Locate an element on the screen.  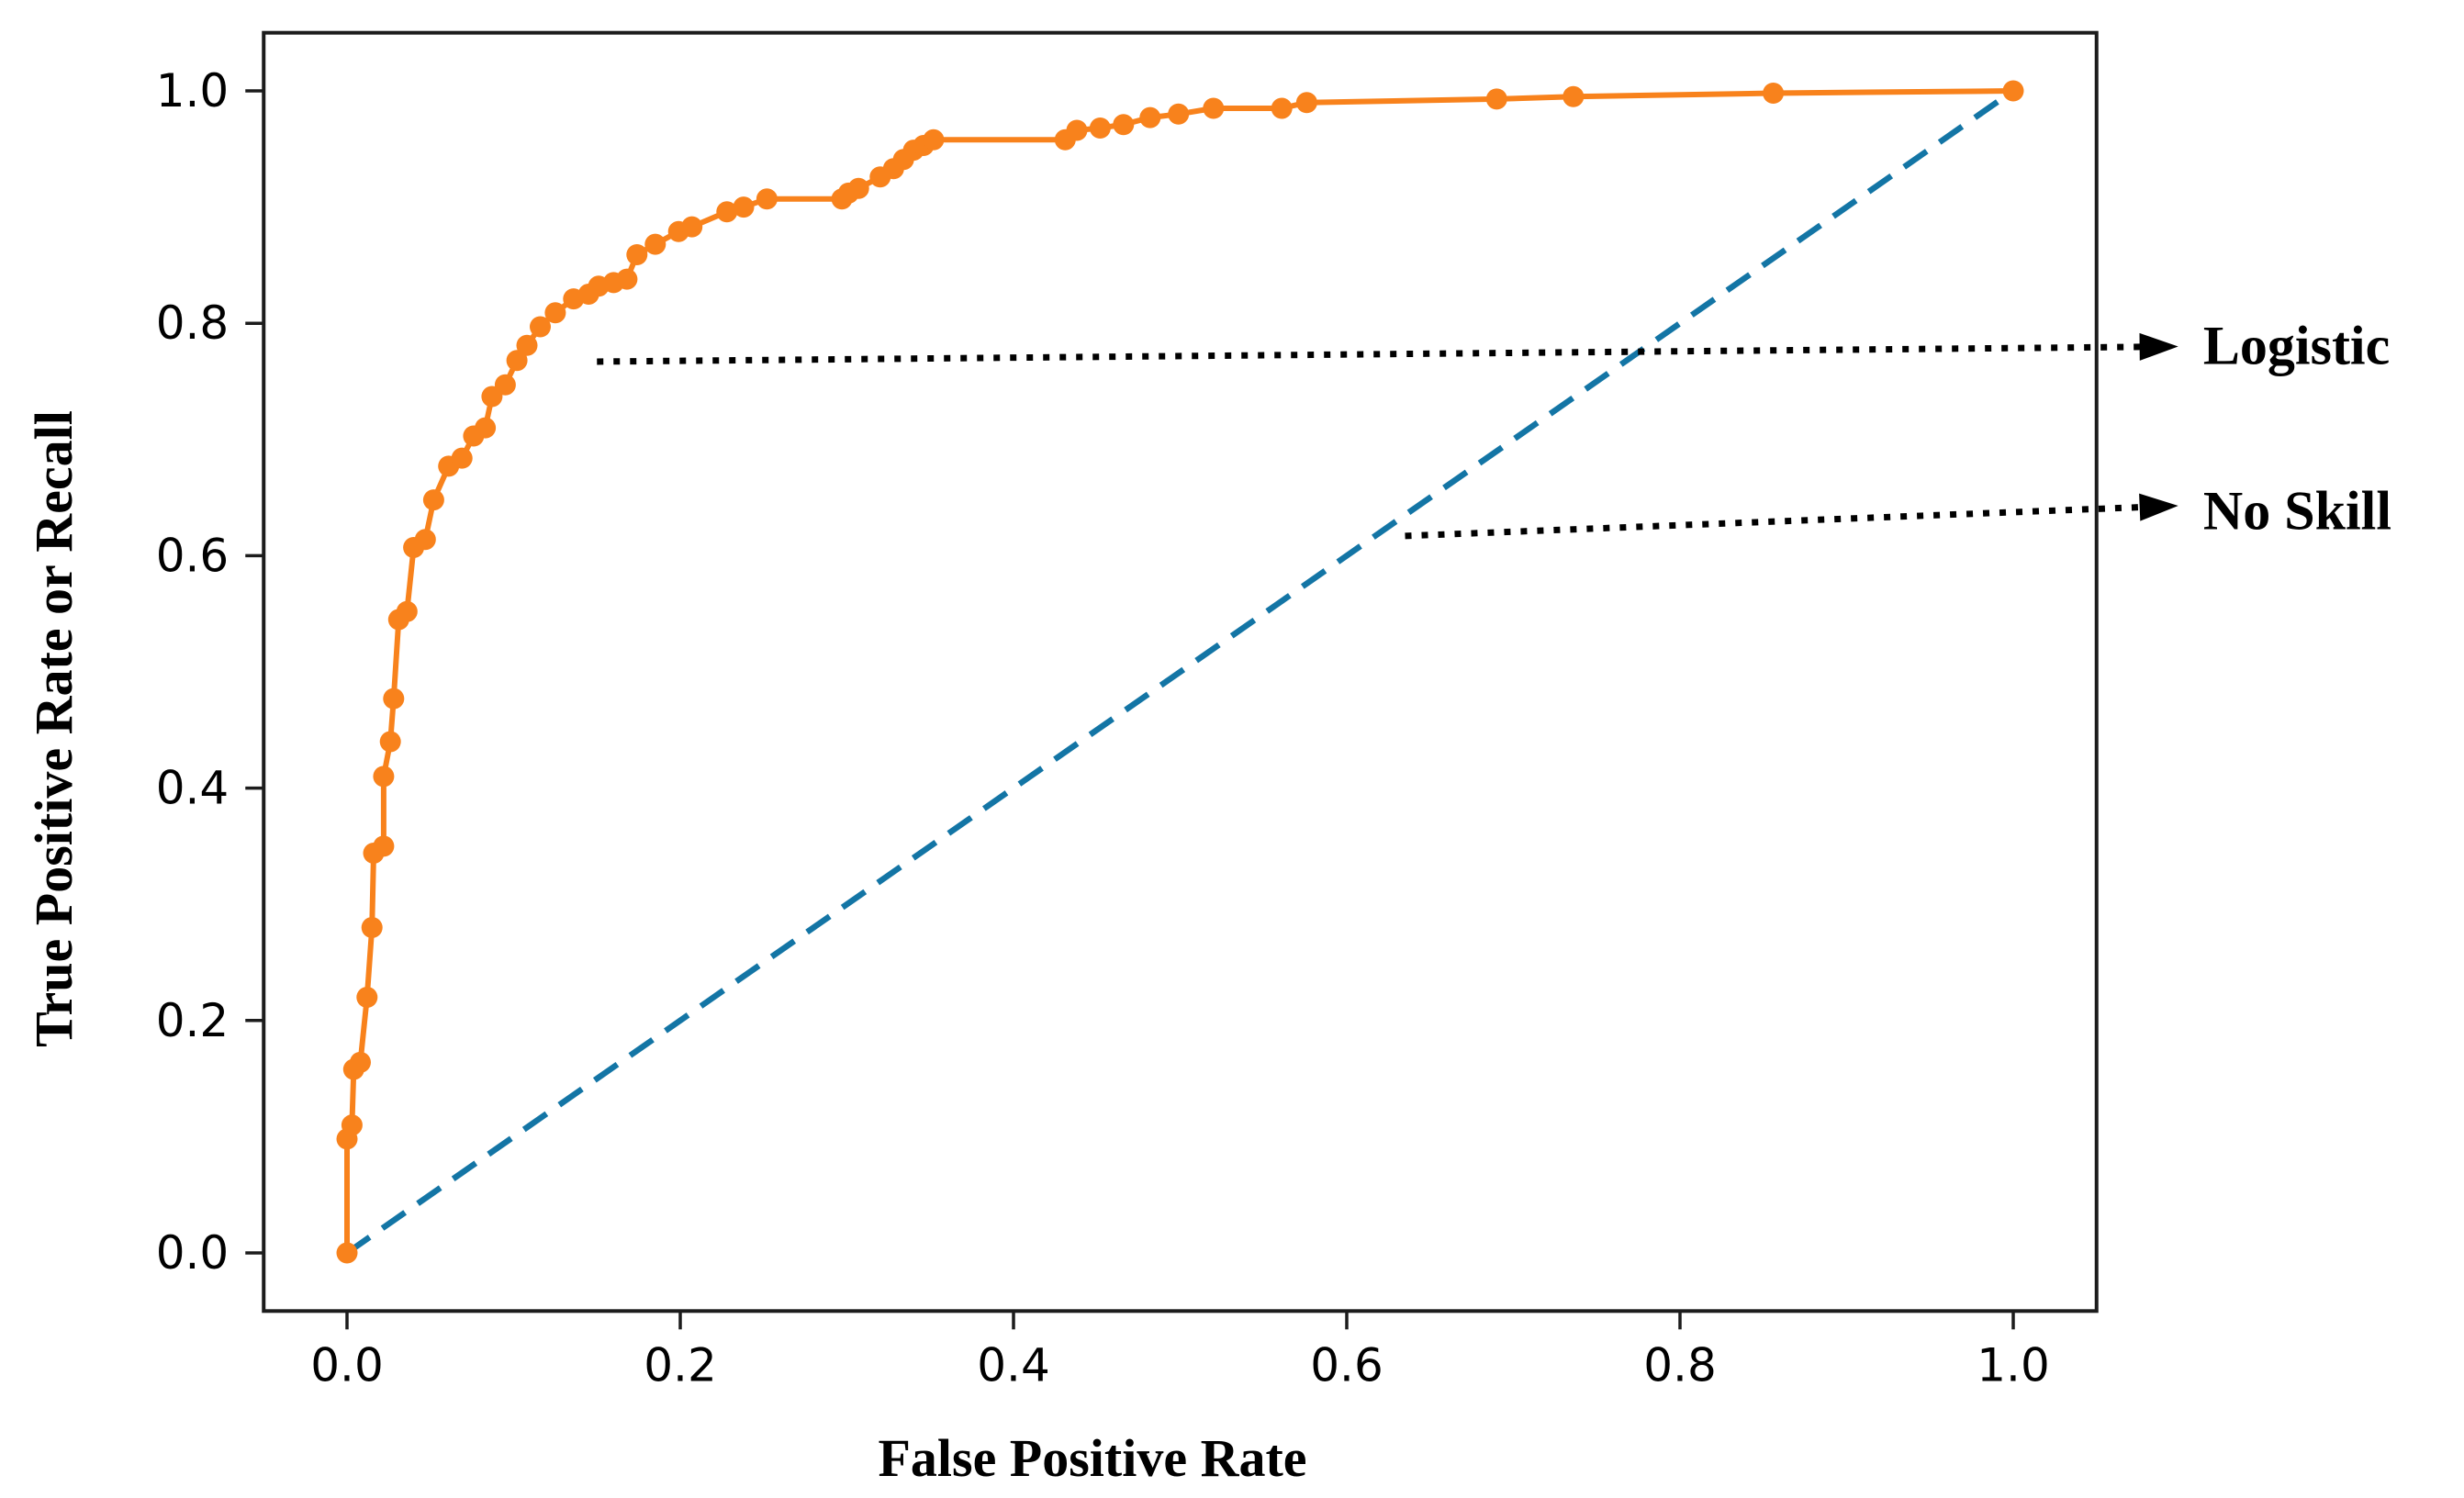
y-tick-label: 1.0 is located at coordinates (193, 90).